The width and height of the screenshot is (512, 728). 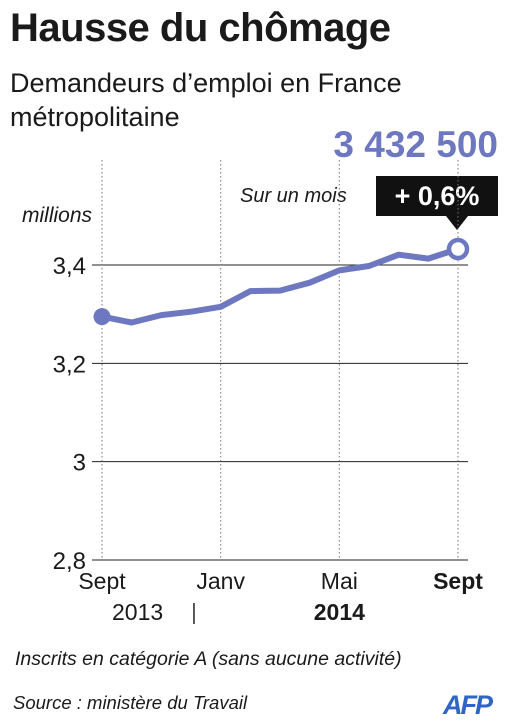 I want to click on start-point, so click(x=102, y=317).